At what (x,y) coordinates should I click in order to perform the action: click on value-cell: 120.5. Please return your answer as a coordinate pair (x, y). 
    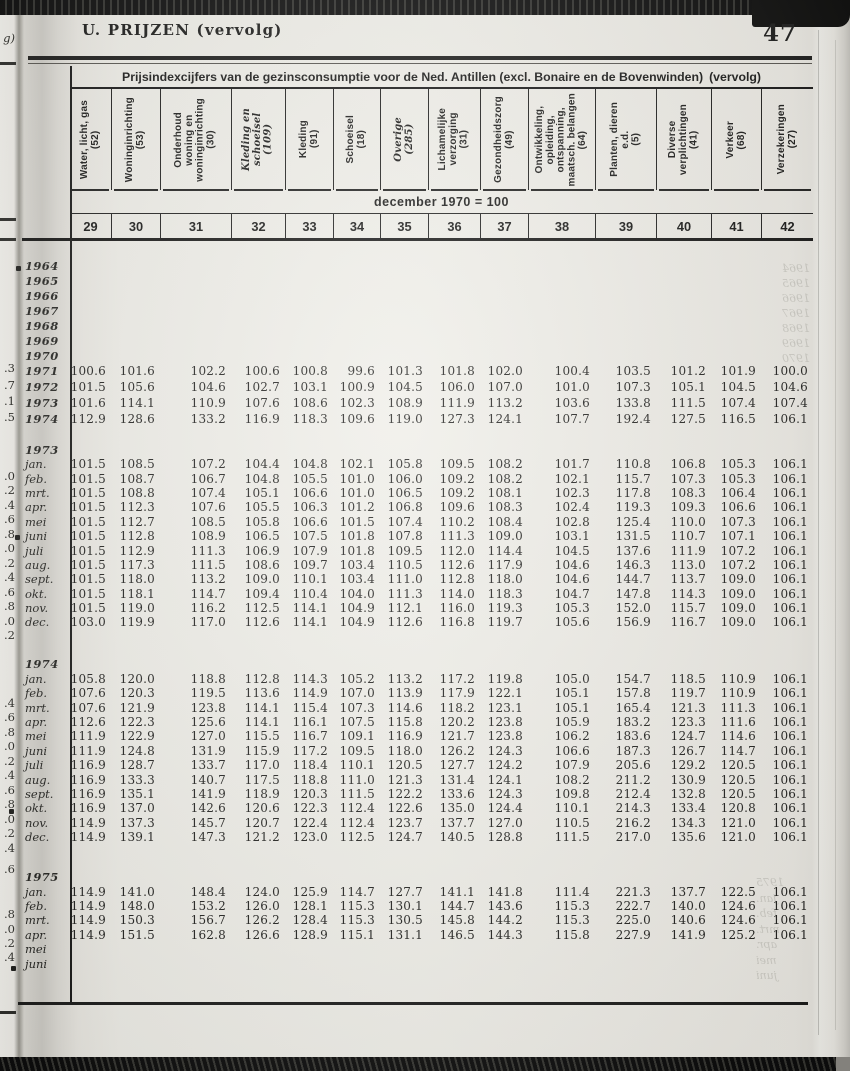
    Looking at the image, I should click on (405, 765).